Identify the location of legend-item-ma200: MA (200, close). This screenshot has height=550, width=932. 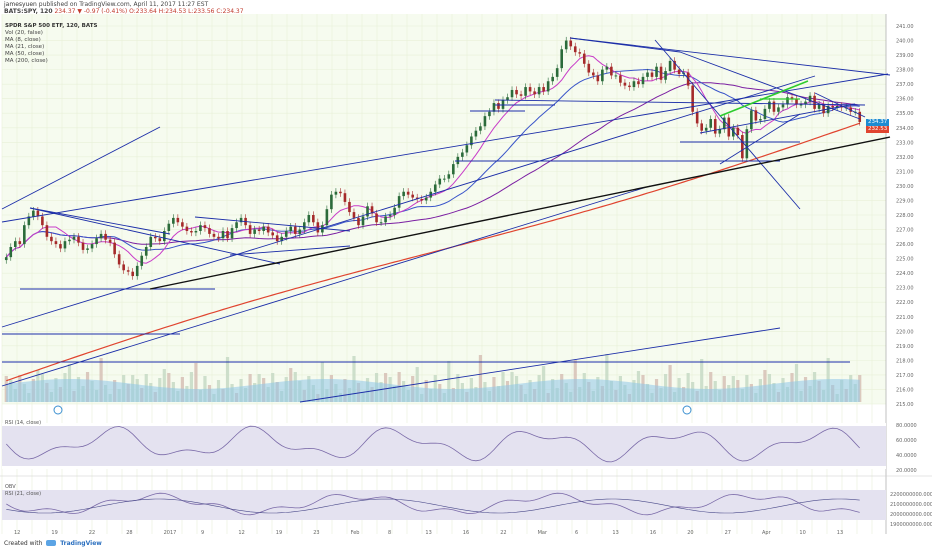
(26, 61).